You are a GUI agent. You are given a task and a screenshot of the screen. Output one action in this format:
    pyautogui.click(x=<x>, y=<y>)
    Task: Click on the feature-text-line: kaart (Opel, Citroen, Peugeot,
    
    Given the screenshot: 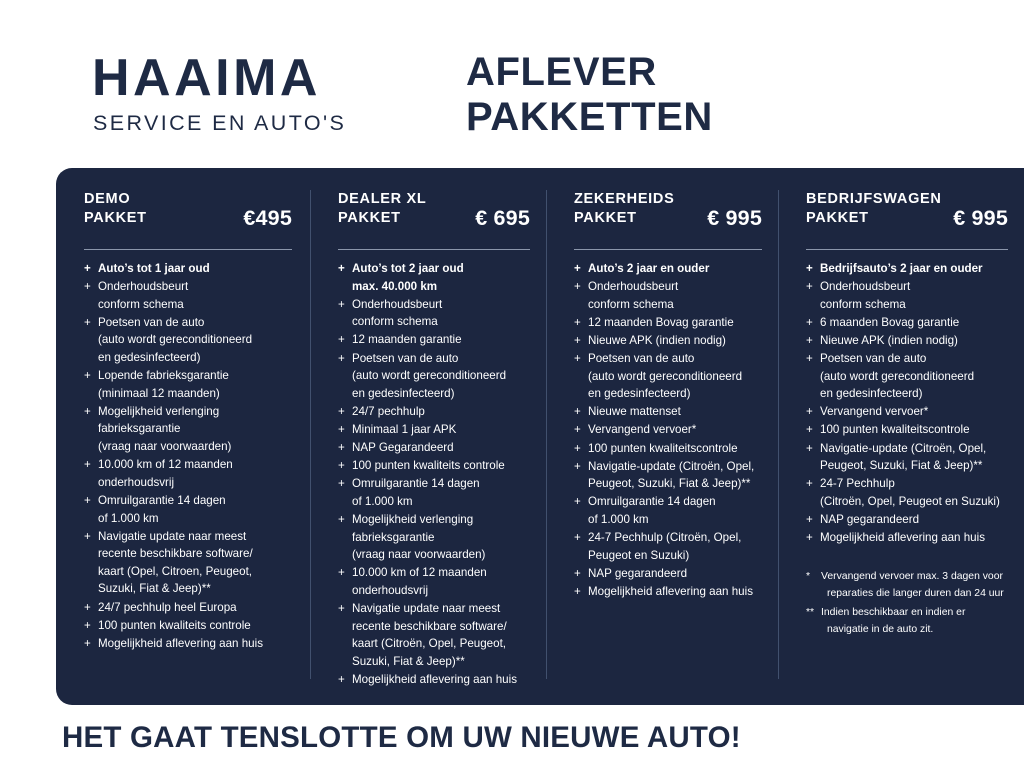 What is the action you would take?
    pyautogui.click(x=175, y=571)
    